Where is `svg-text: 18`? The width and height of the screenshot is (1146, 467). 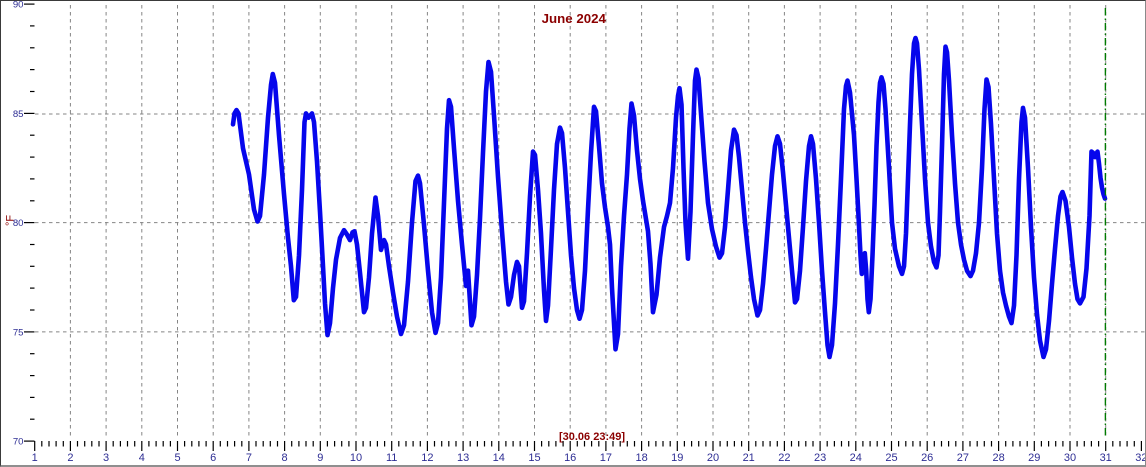 svg-text: 18 is located at coordinates (641, 458).